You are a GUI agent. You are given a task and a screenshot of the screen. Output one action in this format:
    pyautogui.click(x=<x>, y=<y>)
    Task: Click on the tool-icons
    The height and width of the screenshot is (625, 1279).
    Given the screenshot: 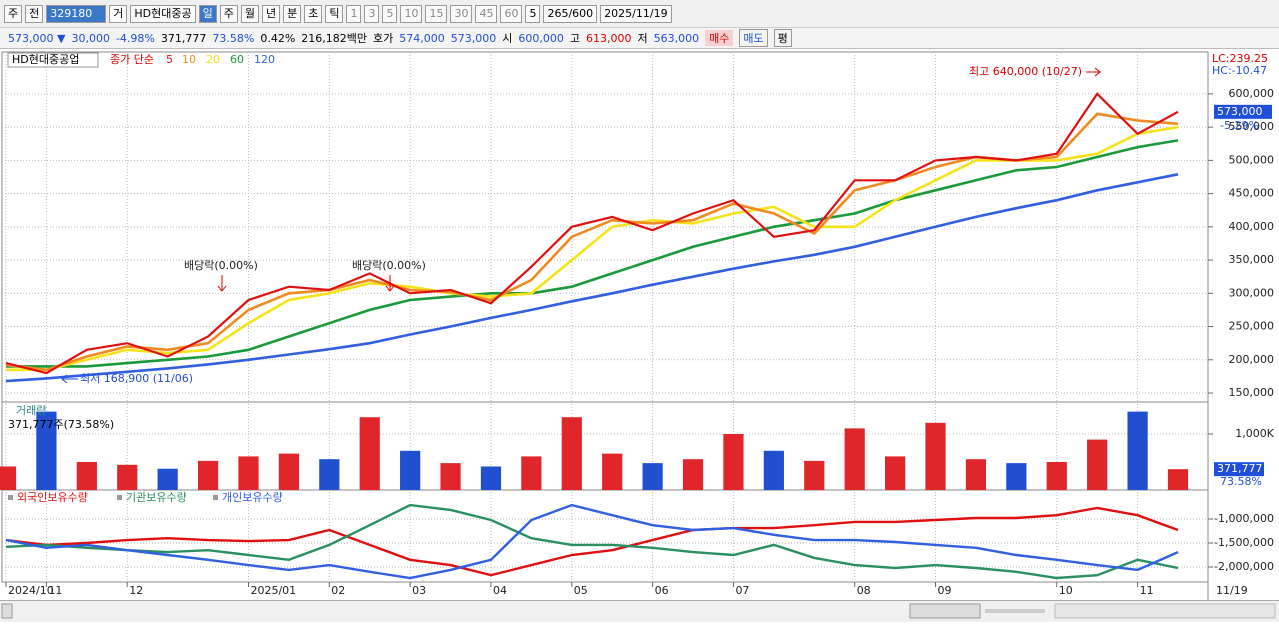 What is the action you would take?
    pyautogui.click(x=1165, y=611)
    